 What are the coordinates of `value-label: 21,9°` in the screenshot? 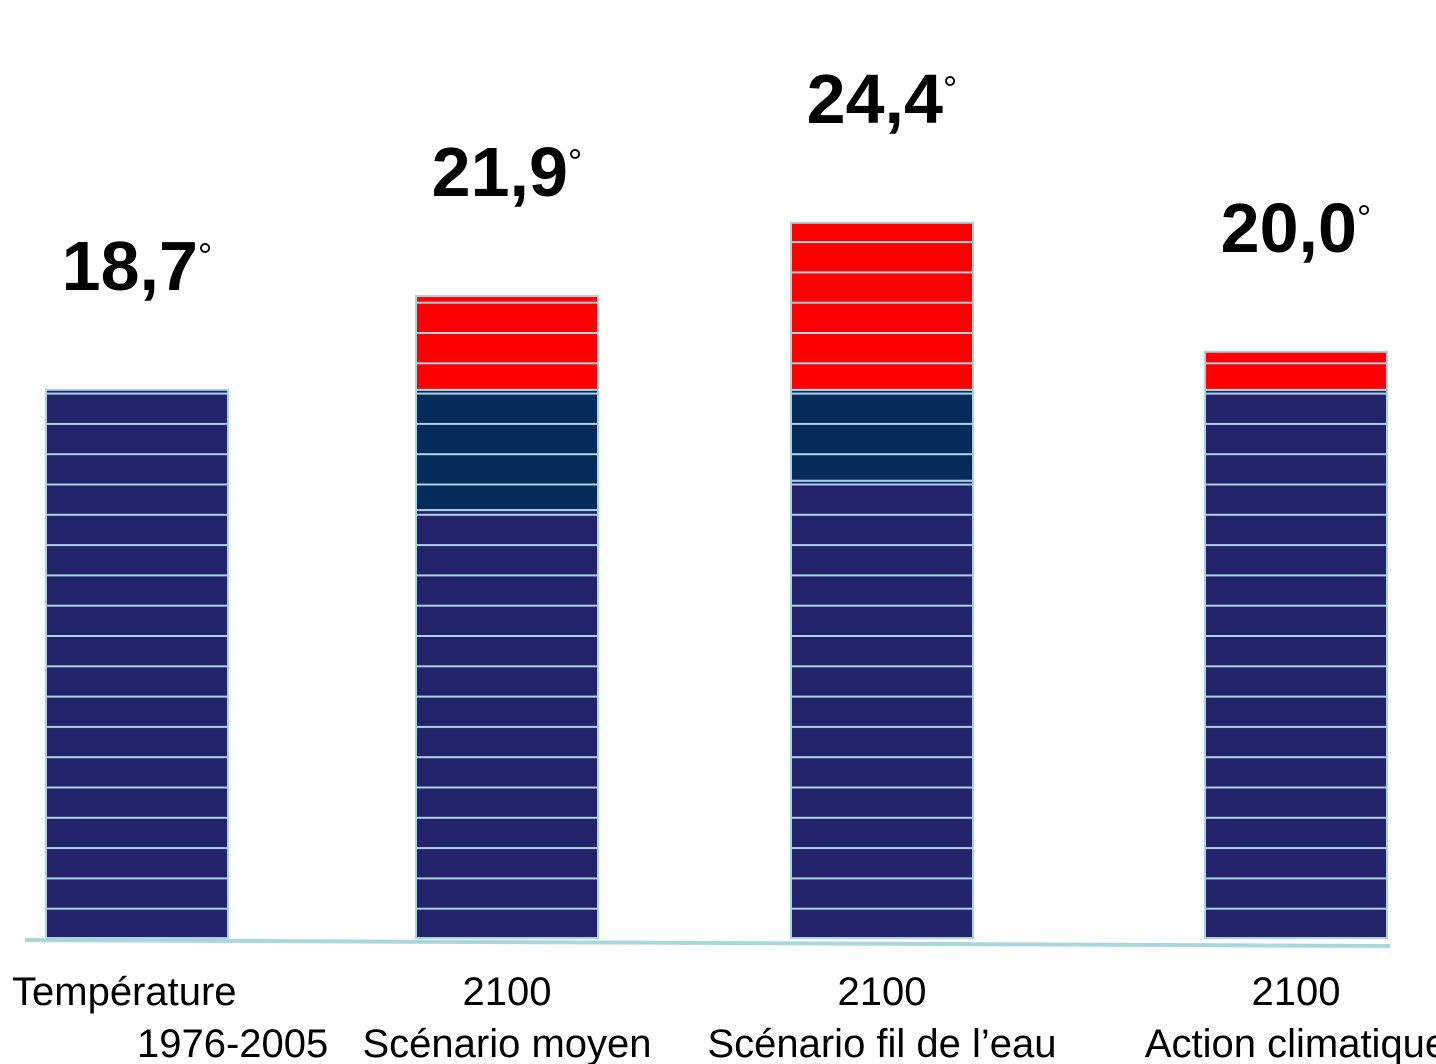 It's located at (507, 172).